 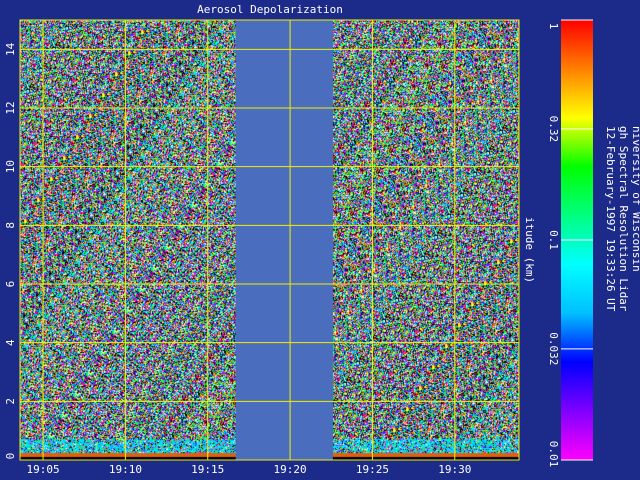 I want to click on x-tick-label: 19:30, so click(x=454, y=469).